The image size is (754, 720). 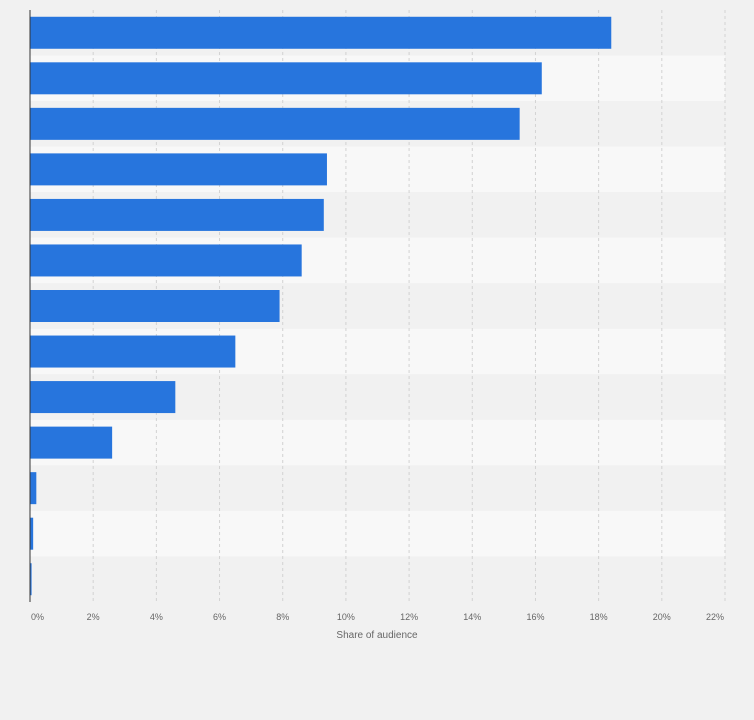 I want to click on x-tick-label: 4%, so click(x=156, y=617).